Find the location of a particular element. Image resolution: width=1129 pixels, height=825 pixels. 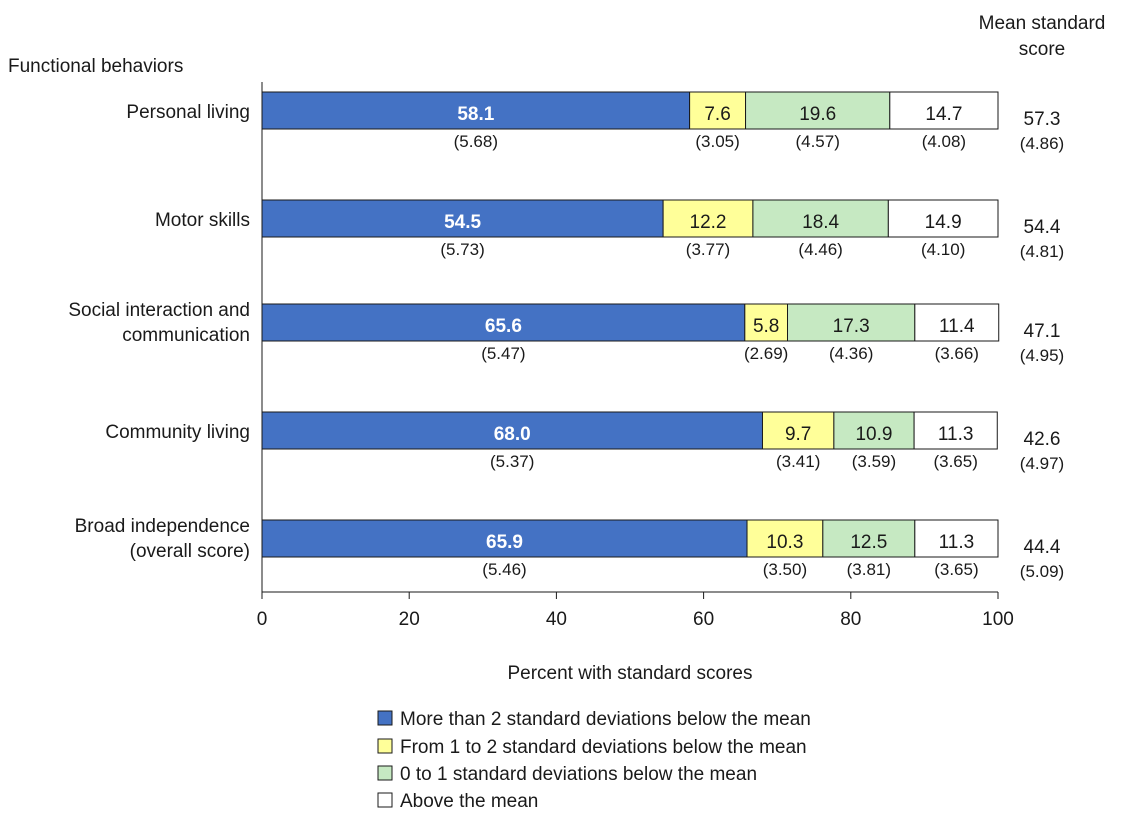

data-label: 10.9 is located at coordinates (873, 434).